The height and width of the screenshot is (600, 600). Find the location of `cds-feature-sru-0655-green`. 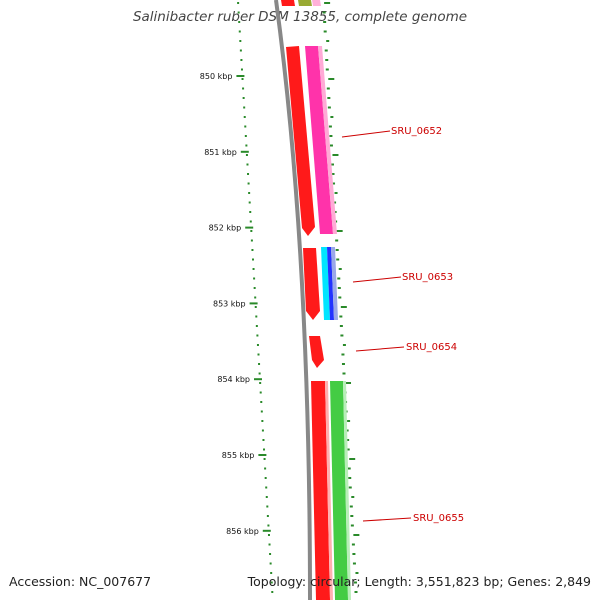

cds-feature-sru-0655-green is located at coordinates (339, 490).